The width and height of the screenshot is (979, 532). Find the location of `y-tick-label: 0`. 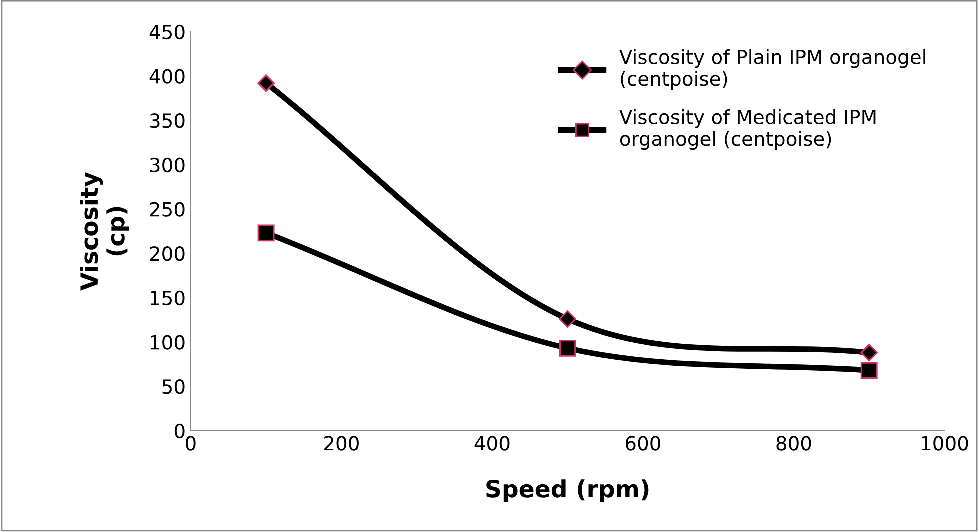

y-tick-label: 0 is located at coordinates (179, 431).